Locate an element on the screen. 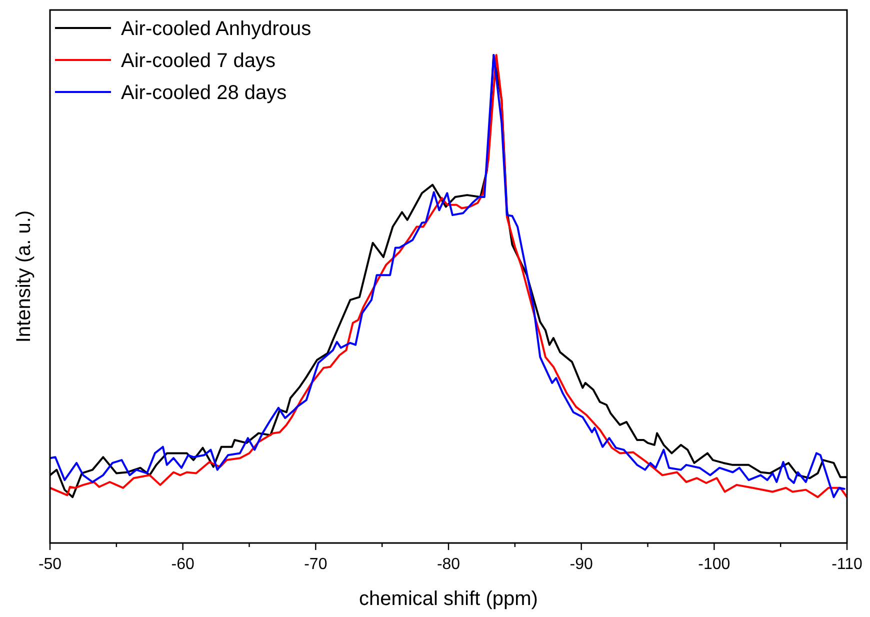  x-tick-label: -60 is located at coordinates (182, 564).